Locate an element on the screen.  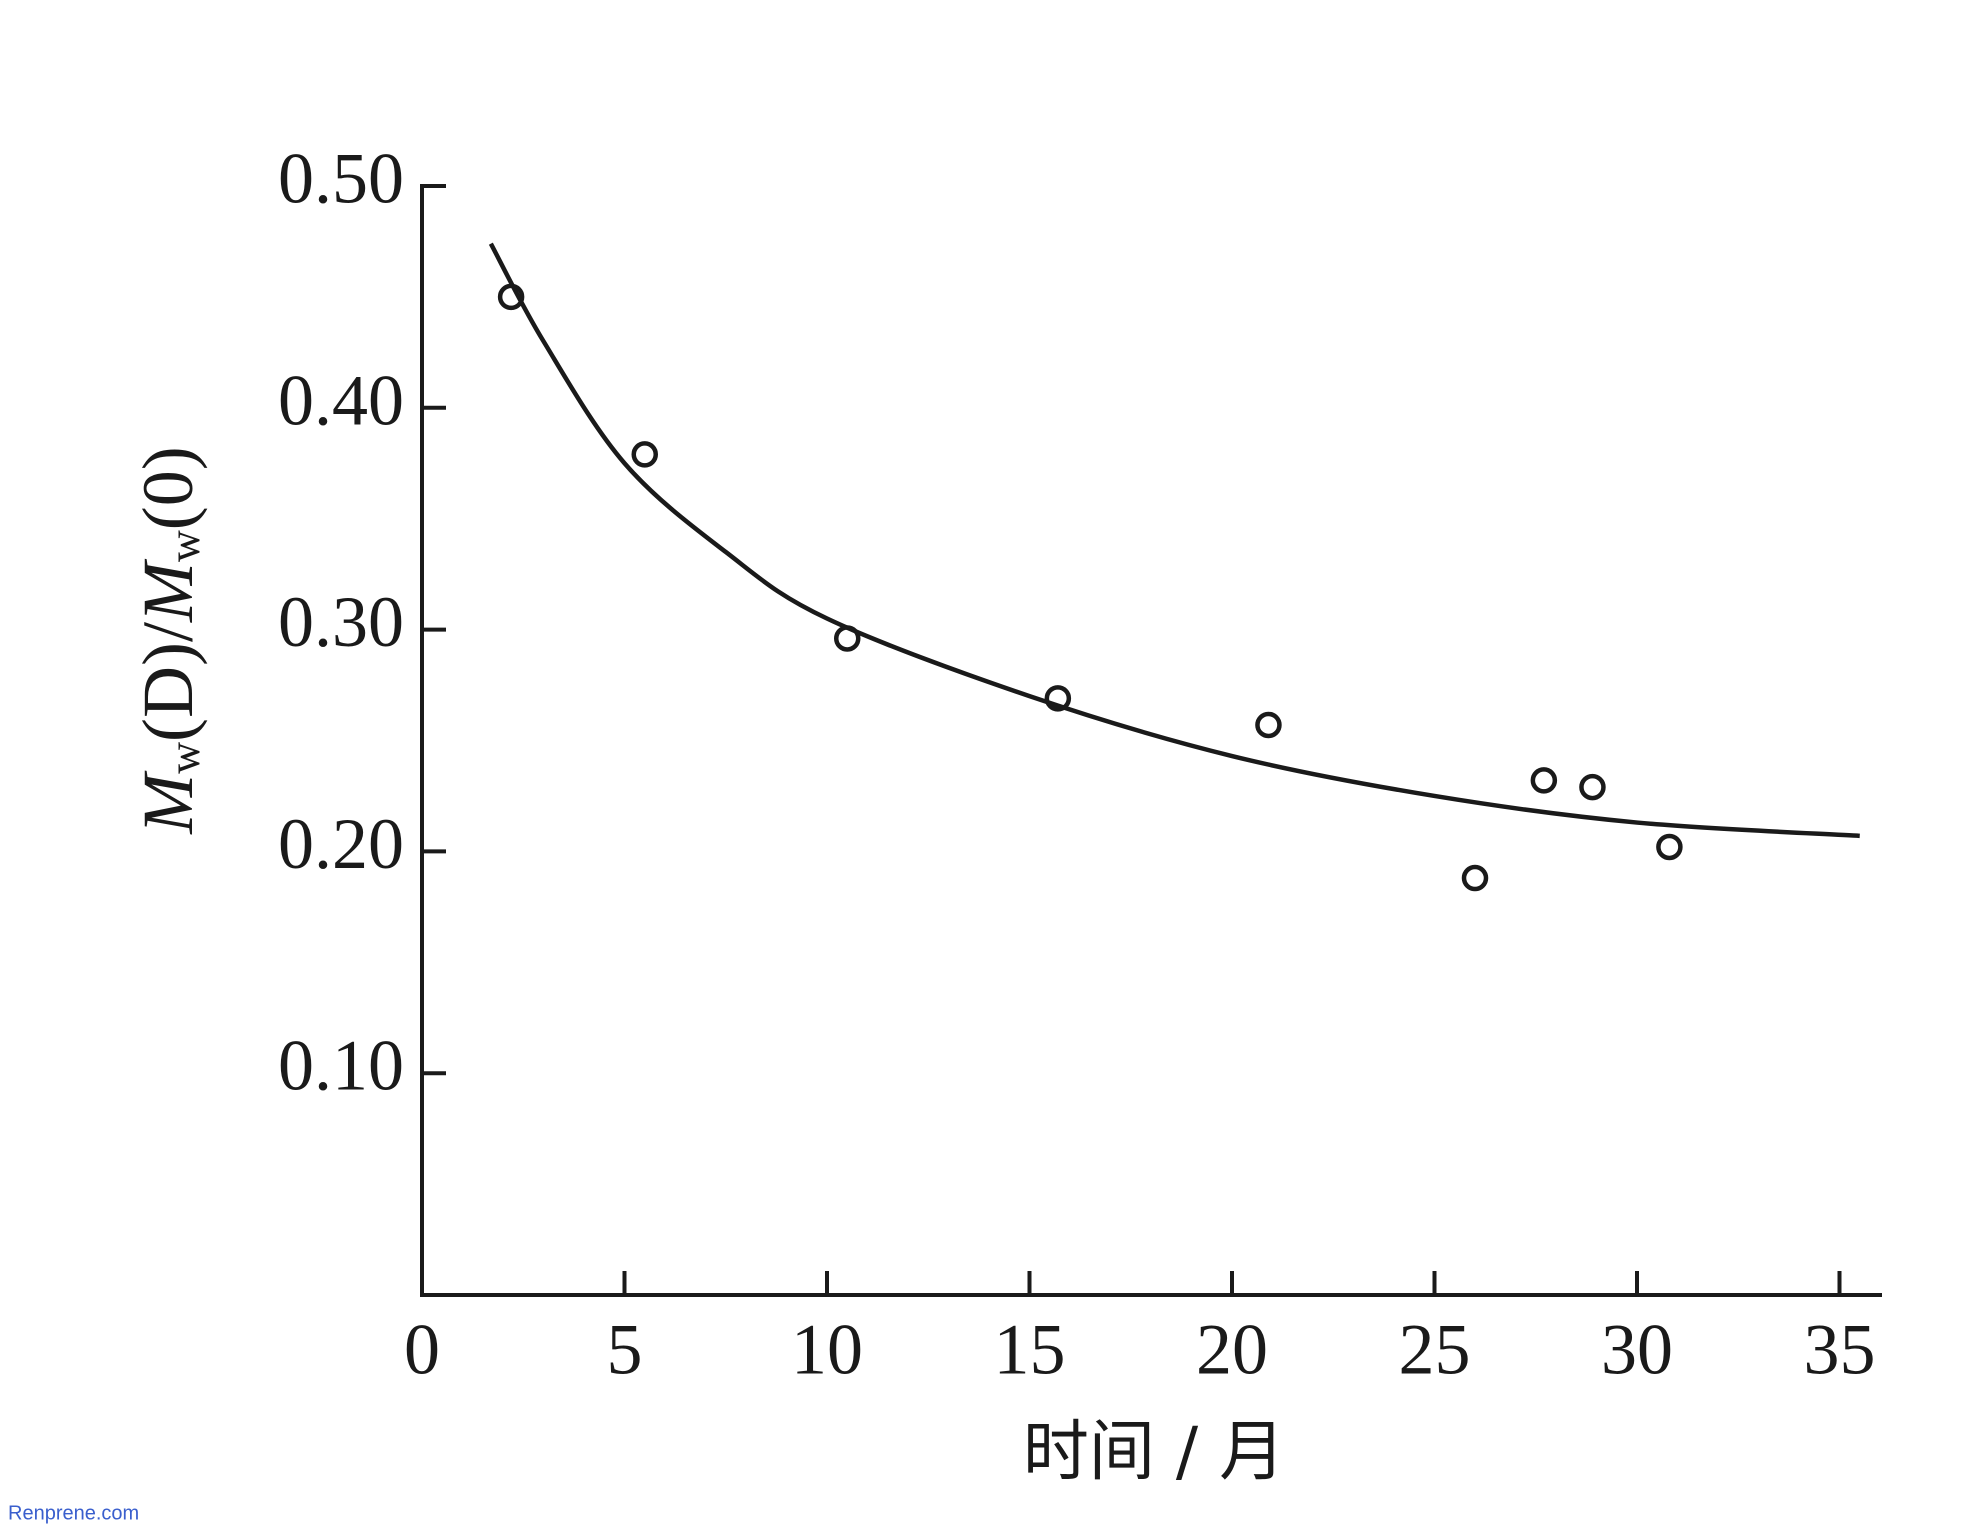
x-tick-label: 15 is located at coordinates (1030, 1350).